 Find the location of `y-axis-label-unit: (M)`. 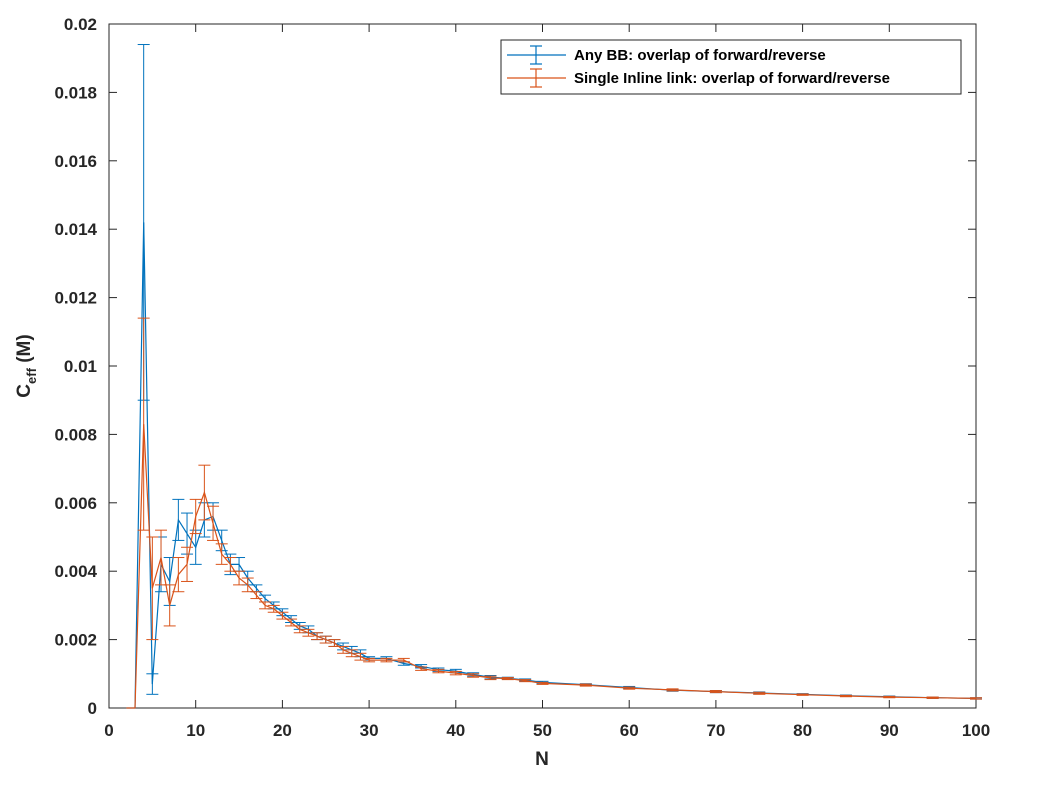

y-axis-label-unit: (M) is located at coordinates (24, 351).